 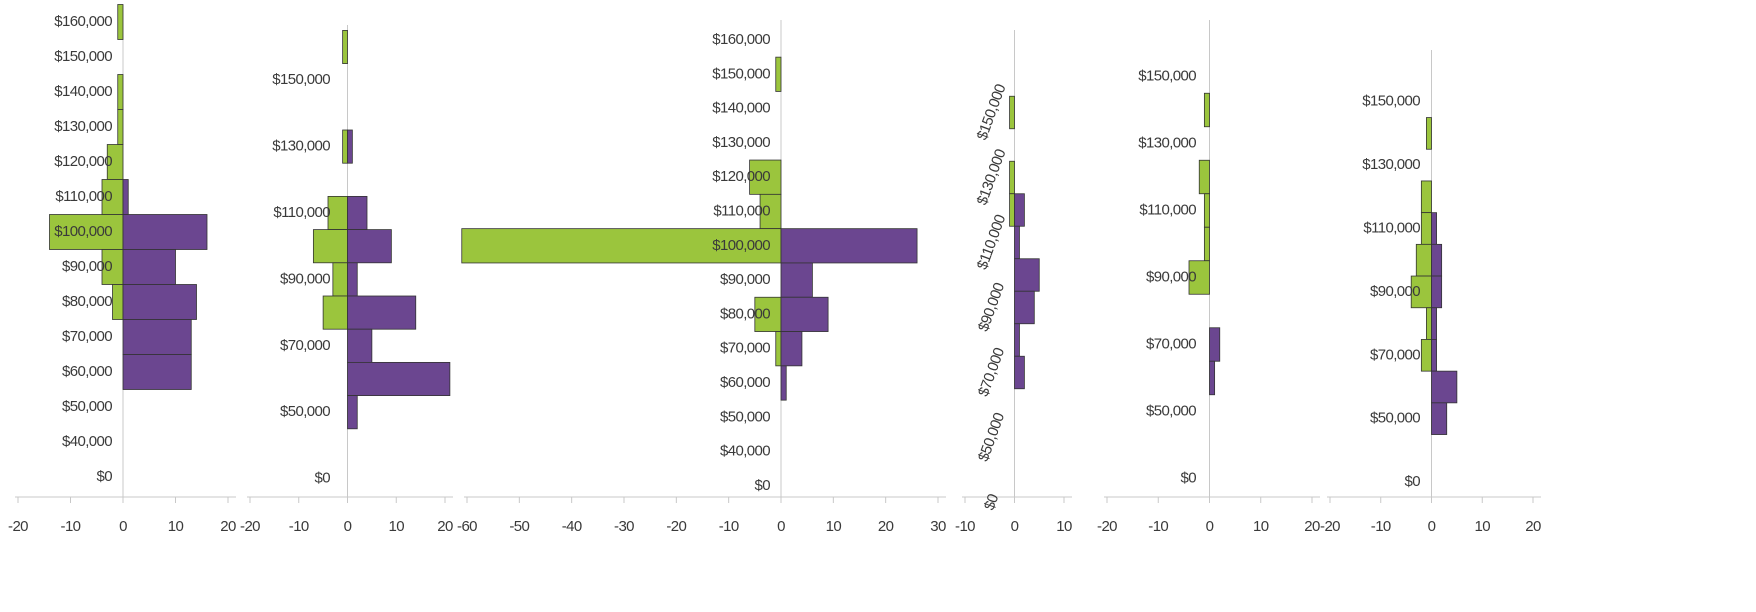 I want to click on x-tick-label: -20, so click(x=250, y=526).